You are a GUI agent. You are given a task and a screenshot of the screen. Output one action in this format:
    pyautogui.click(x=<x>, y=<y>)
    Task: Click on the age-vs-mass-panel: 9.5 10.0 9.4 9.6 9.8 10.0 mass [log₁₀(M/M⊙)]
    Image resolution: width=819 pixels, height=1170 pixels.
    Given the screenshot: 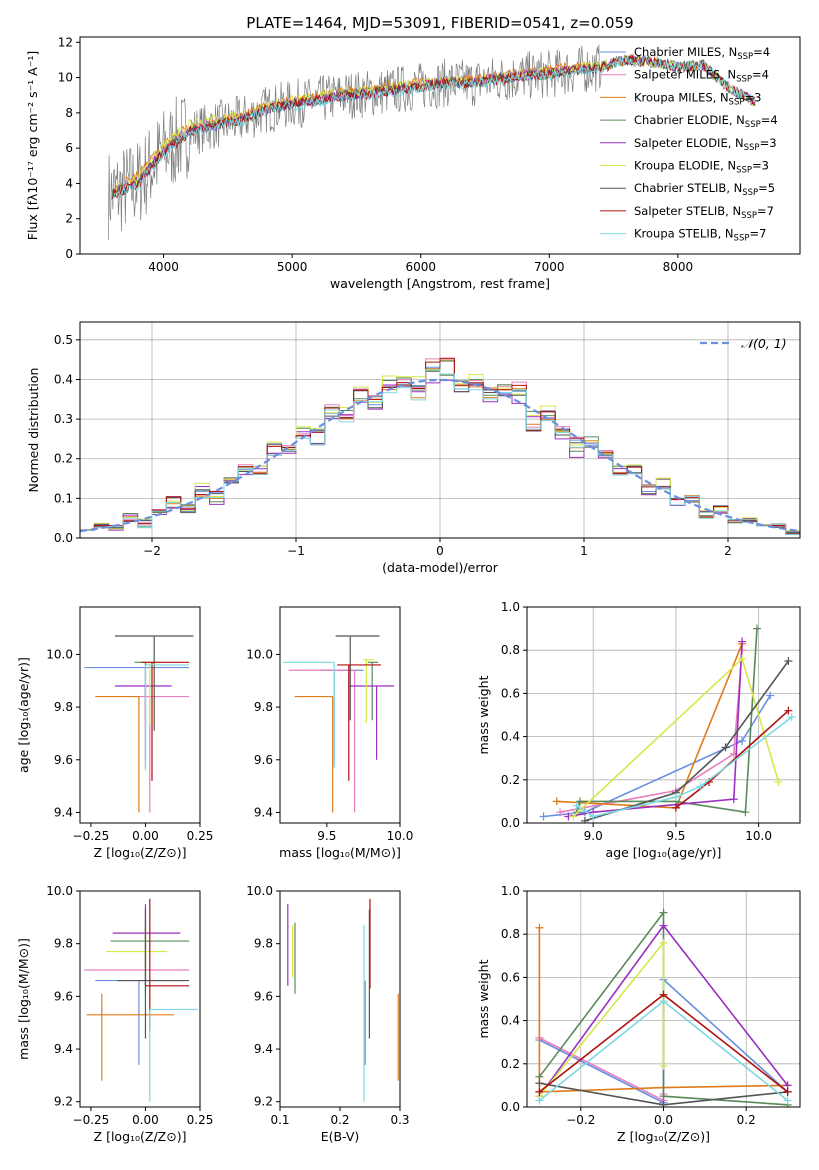 What is the action you would take?
    pyautogui.click(x=330, y=733)
    